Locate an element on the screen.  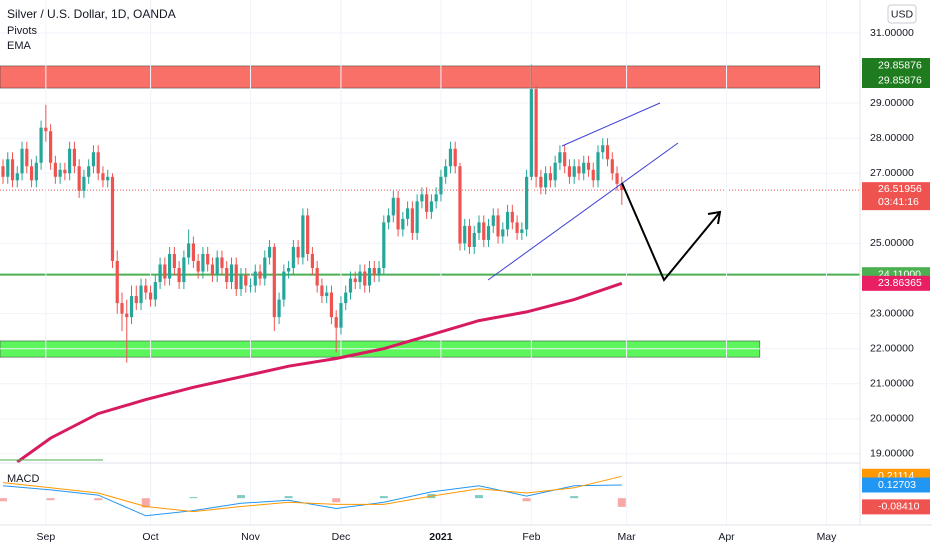
x-tick-label: 2021 is located at coordinates (441, 537).